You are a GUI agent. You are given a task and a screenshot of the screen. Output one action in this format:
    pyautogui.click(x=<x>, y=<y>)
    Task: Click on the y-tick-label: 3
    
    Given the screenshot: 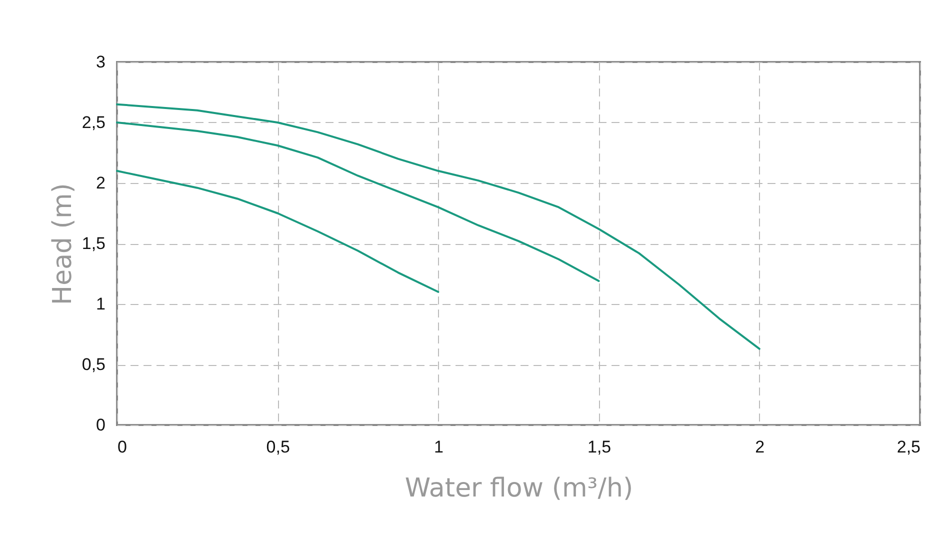 What is the action you would take?
    pyautogui.click(x=101, y=62)
    